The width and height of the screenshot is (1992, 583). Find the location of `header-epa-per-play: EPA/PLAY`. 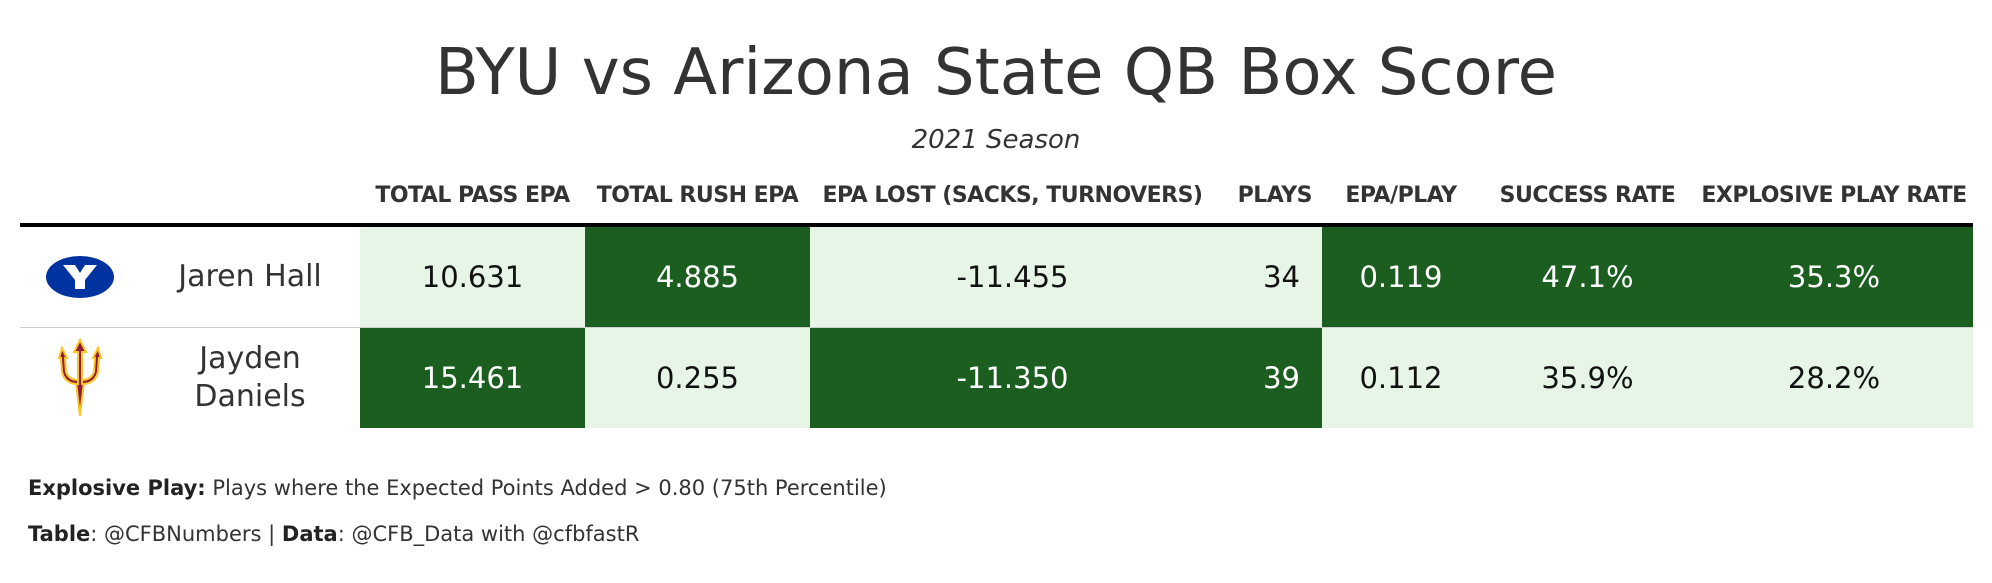

header-epa-per-play: EPA/PLAY is located at coordinates (1401, 203).